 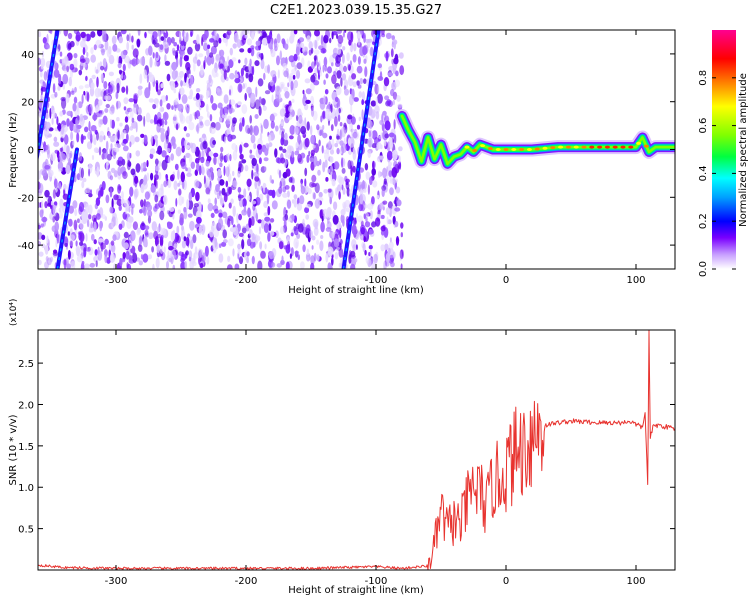 I want to click on snr-xtick-label: 0, so click(x=506, y=581).